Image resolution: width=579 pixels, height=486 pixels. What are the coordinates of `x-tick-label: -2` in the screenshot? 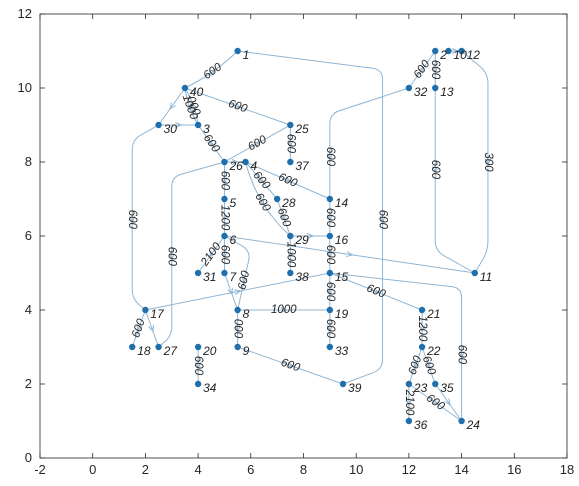 It's located at (40, 469).